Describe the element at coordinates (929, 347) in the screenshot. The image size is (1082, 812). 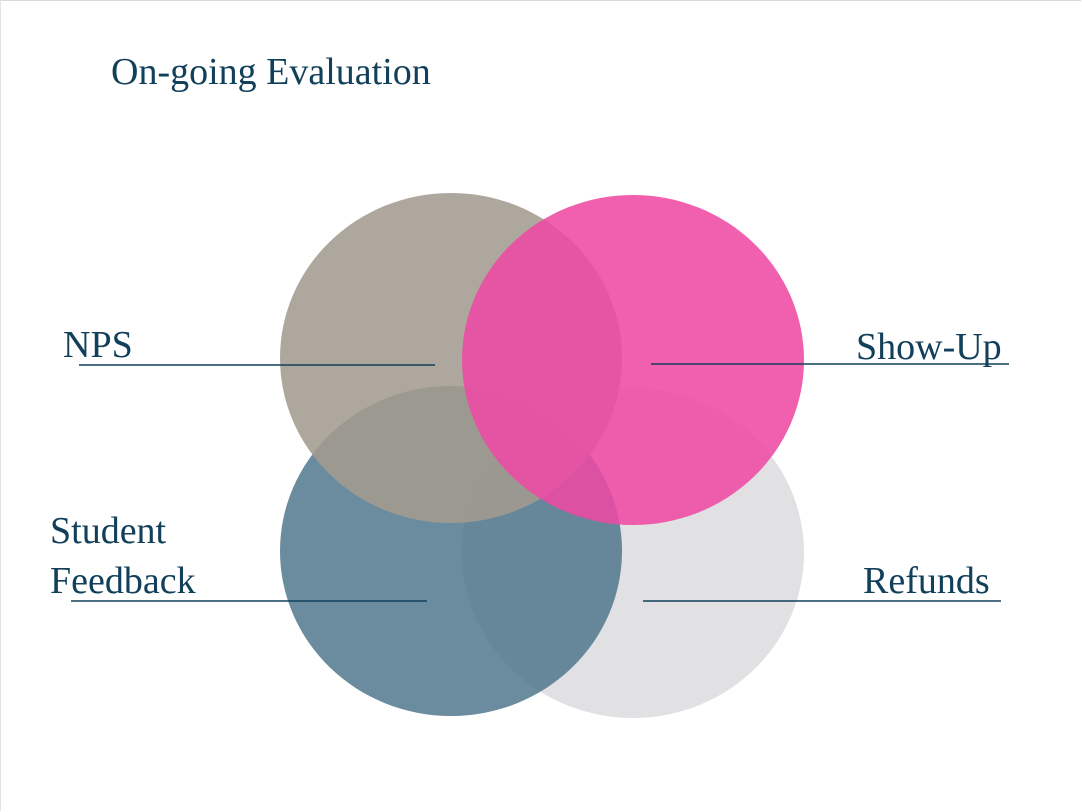
I see `label-show-up: Show-Up` at that location.